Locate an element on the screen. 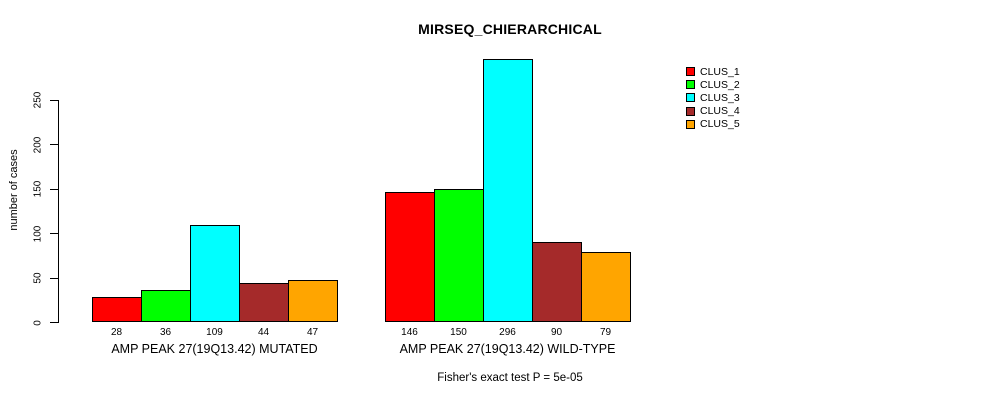  bar-value-label: 150 is located at coordinates (458, 332).